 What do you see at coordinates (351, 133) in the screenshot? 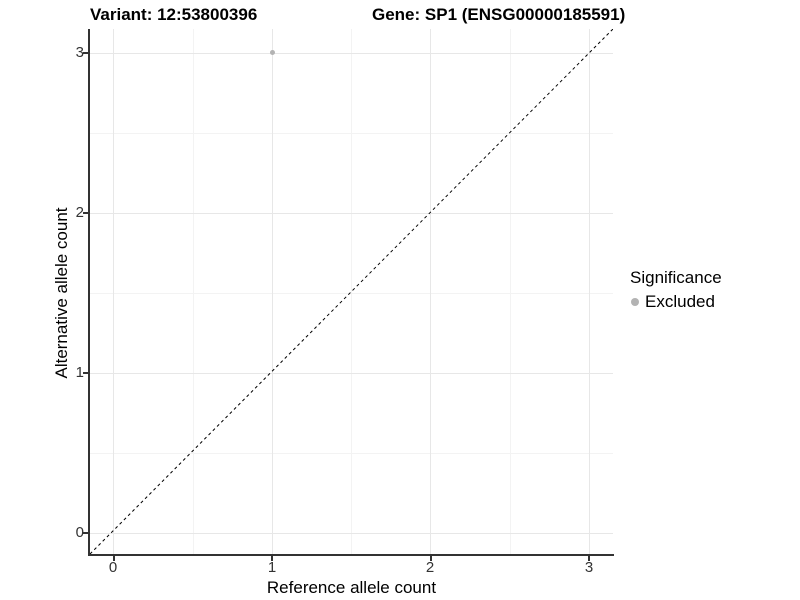
I see `gridline-y-minor-2.5` at bounding box center [351, 133].